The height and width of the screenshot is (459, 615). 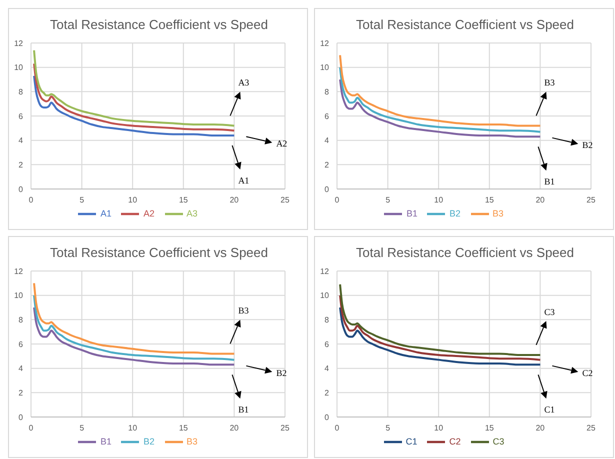 I want to click on legend-label: C2, so click(x=455, y=441).